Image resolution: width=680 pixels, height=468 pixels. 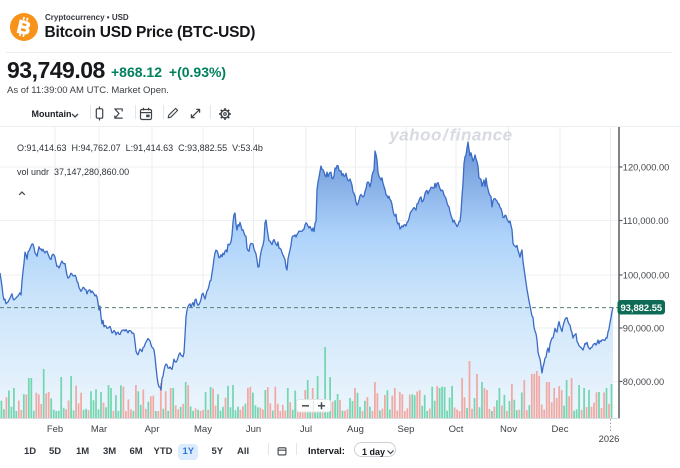 I want to click on svg-text: Nov, so click(x=508, y=429).